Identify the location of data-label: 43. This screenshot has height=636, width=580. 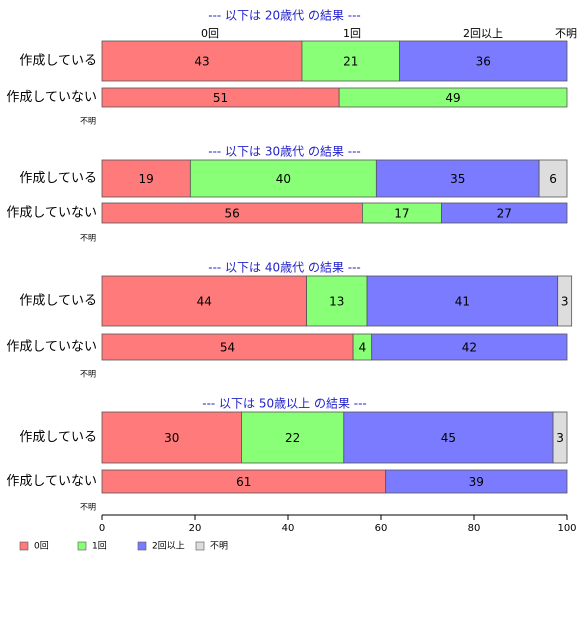
(201, 62).